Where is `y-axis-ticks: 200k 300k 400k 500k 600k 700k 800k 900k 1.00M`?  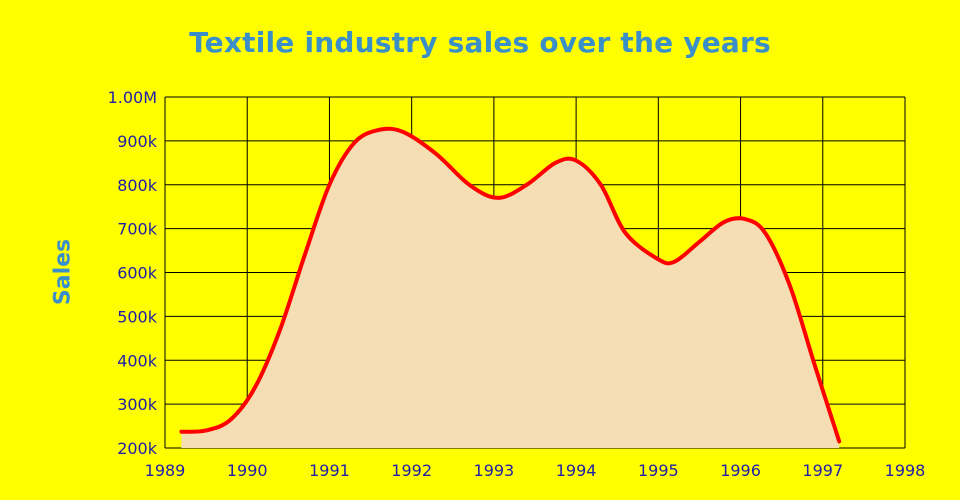 y-axis-ticks: 200k 300k 400k 500k 600k 700k 800k 900k 1.00M is located at coordinates (133, 273).